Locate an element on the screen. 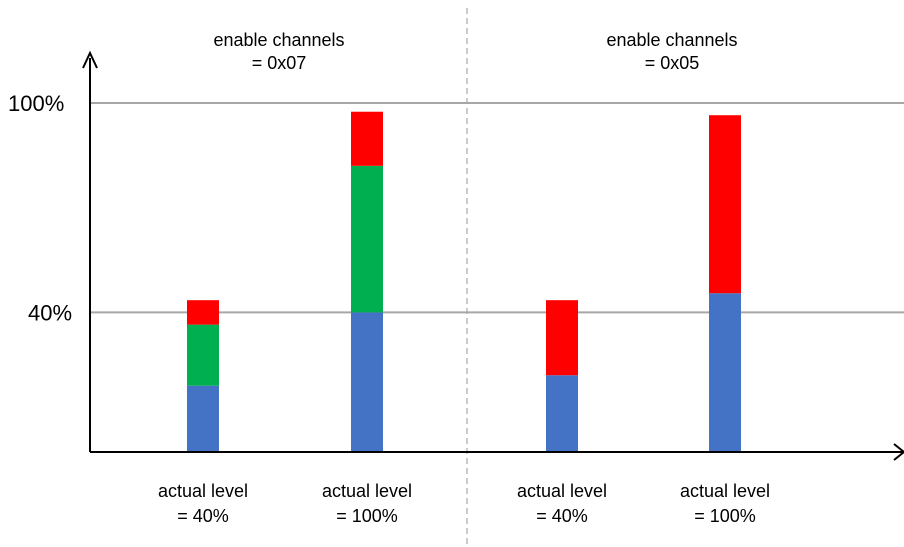 Image resolution: width=904 pixels, height=547 pixels. category-label-line1-2: actual level is located at coordinates (562, 491).